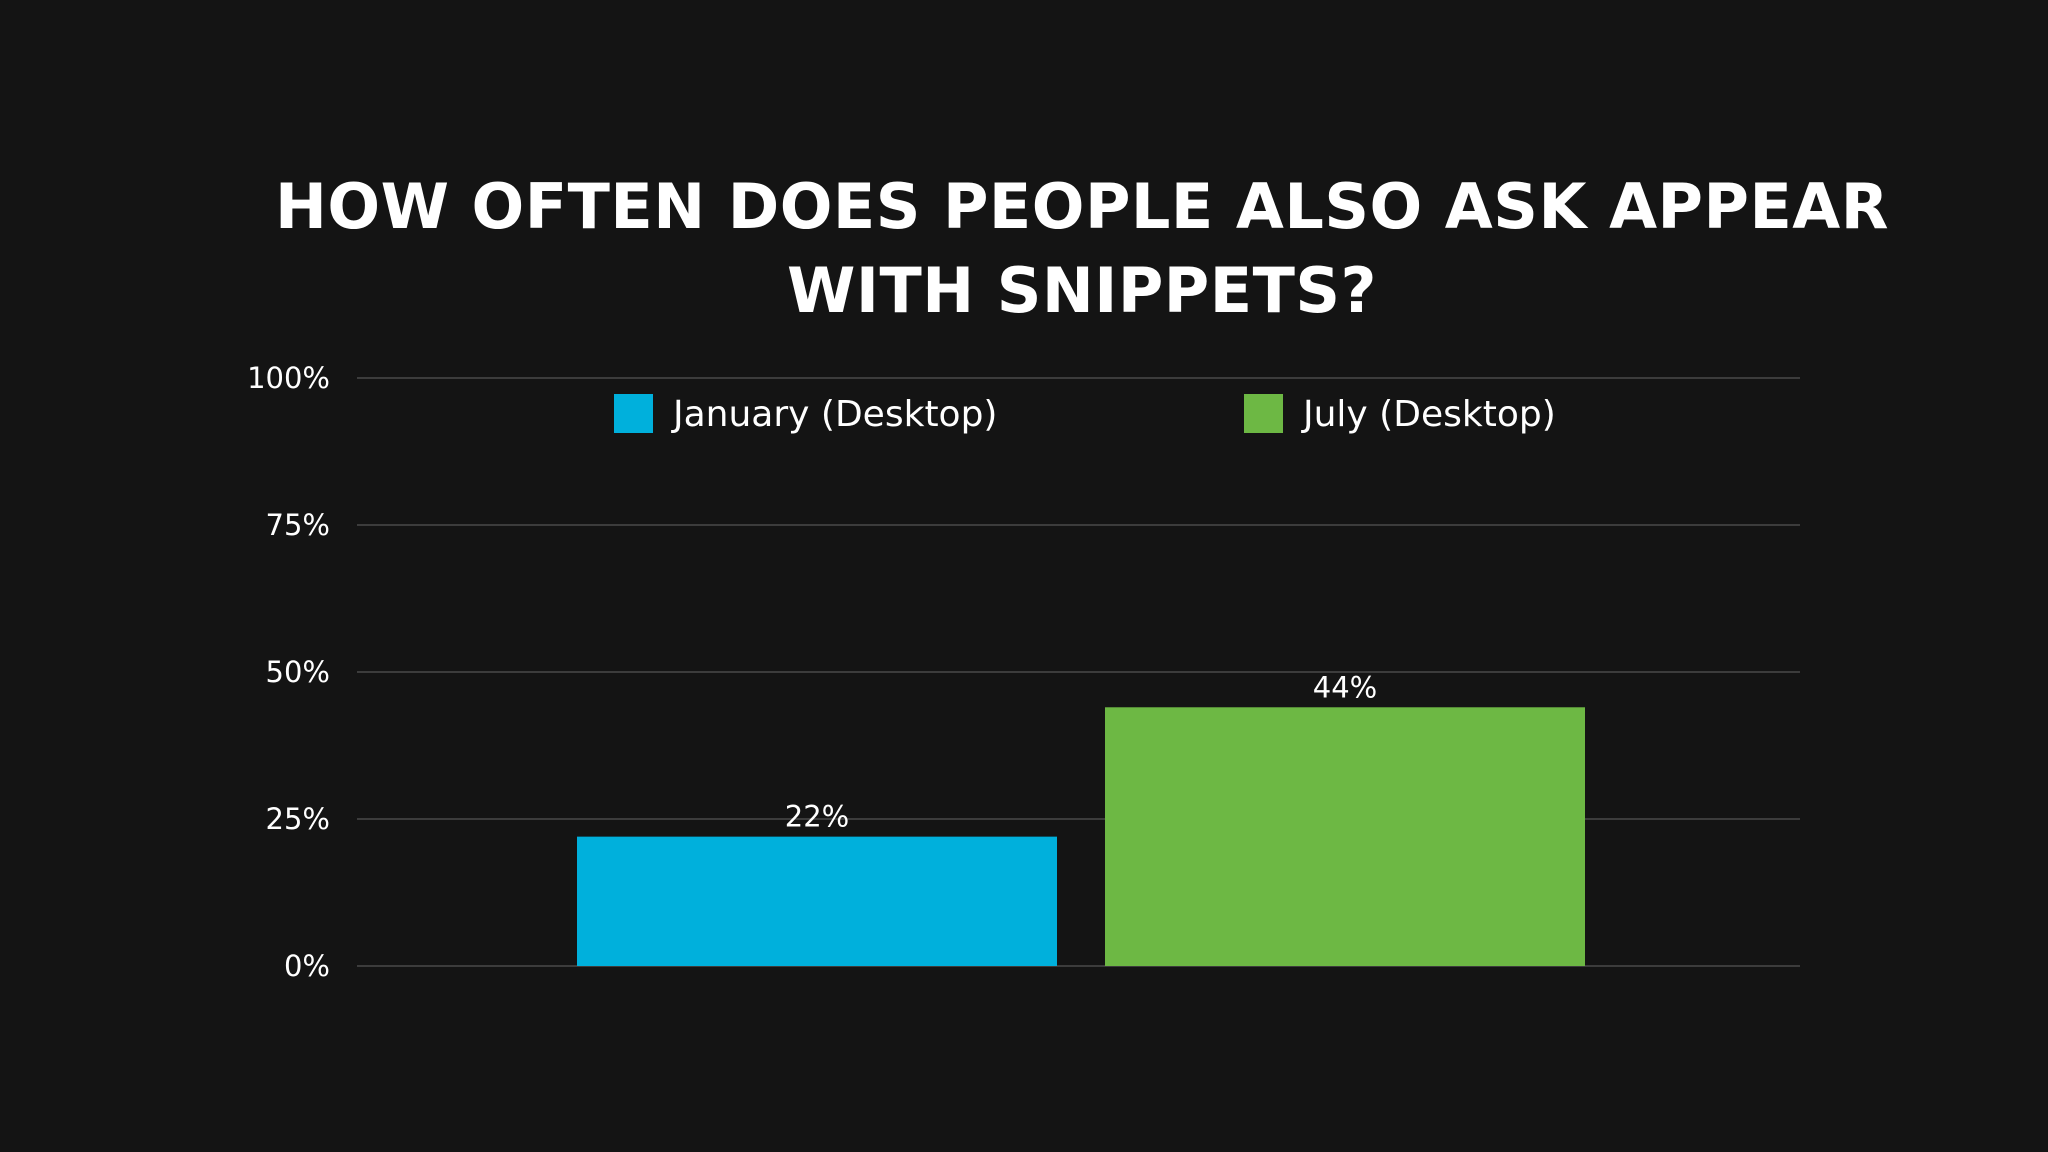 Image resolution: width=2048 pixels, height=1152 pixels. I want to click on data-labels: 22% 44%, so click(1081, 751).